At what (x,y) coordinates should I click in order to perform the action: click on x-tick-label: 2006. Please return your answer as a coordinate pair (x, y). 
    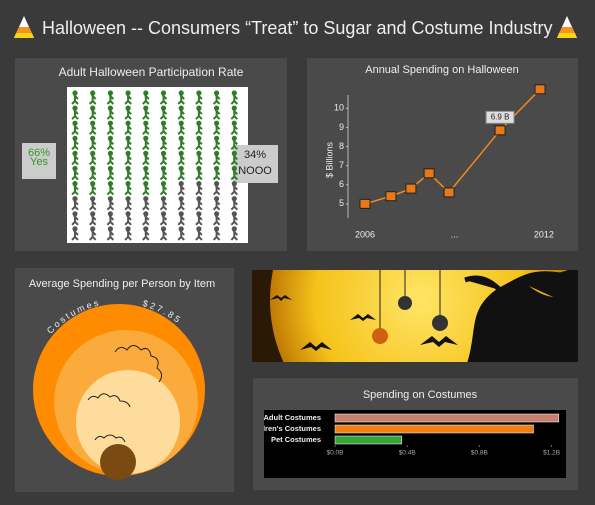
    Looking at the image, I should click on (365, 234).